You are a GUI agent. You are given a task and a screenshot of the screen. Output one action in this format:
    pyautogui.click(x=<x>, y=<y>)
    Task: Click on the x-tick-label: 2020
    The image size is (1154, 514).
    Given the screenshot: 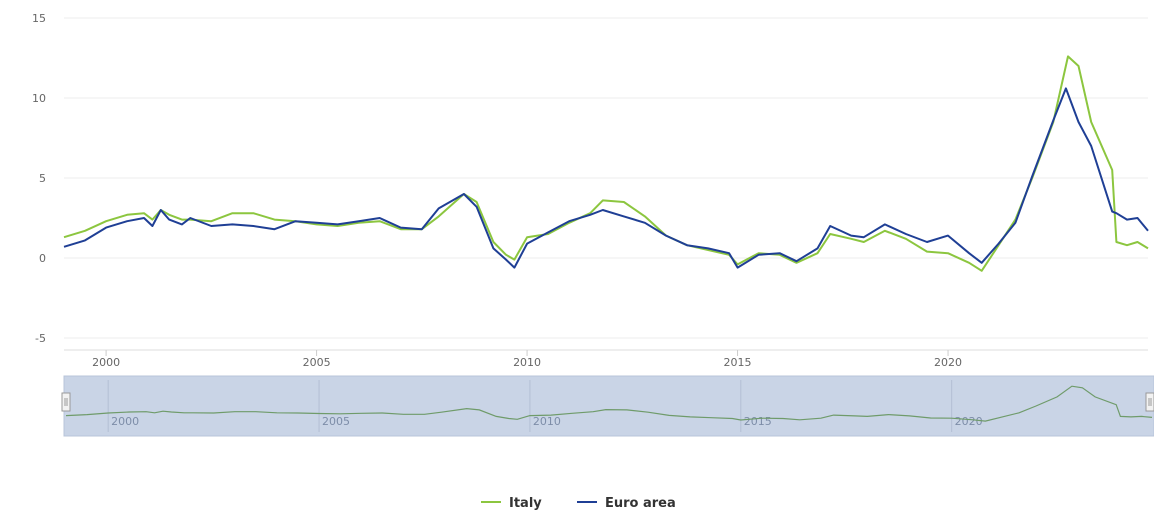 What is the action you would take?
    pyautogui.click(x=948, y=362)
    